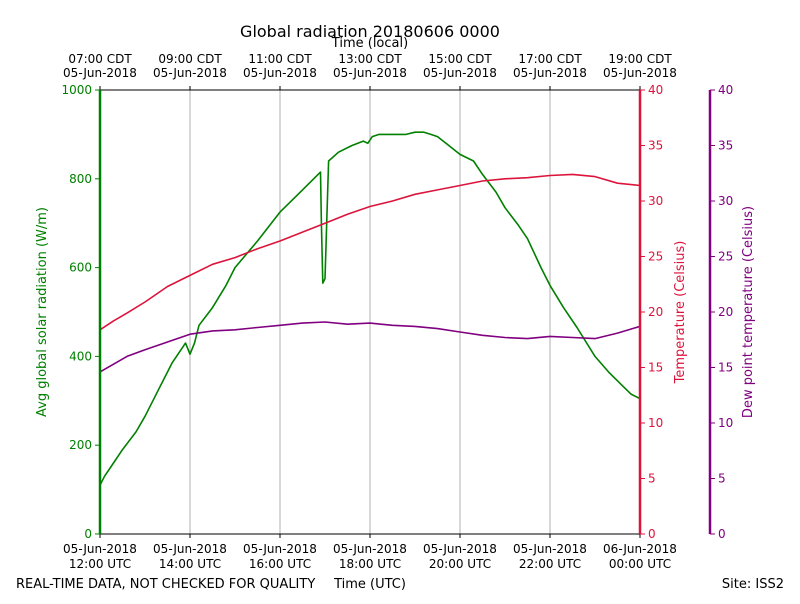 The width and height of the screenshot is (800, 604). Describe the element at coordinates (722, 534) in the screenshot. I see `y-right2-tick-label: 0` at that location.